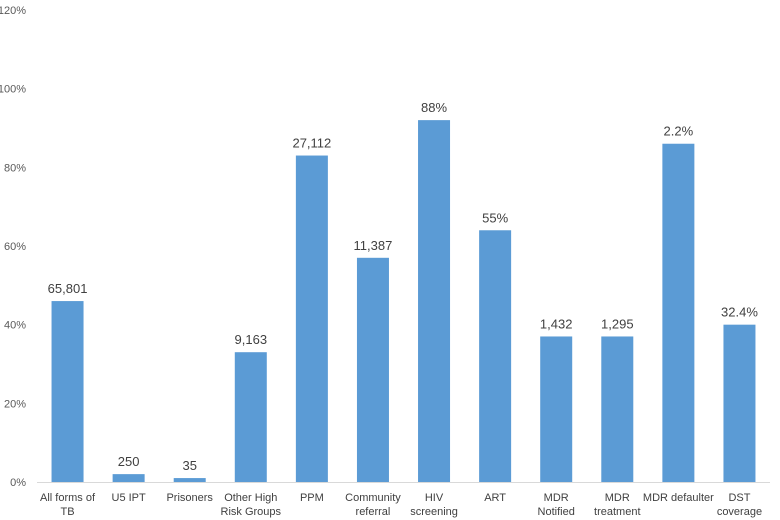 The width and height of the screenshot is (780, 520). Describe the element at coordinates (13, 11) in the screenshot. I see `y-tick-label: 120%` at that location.